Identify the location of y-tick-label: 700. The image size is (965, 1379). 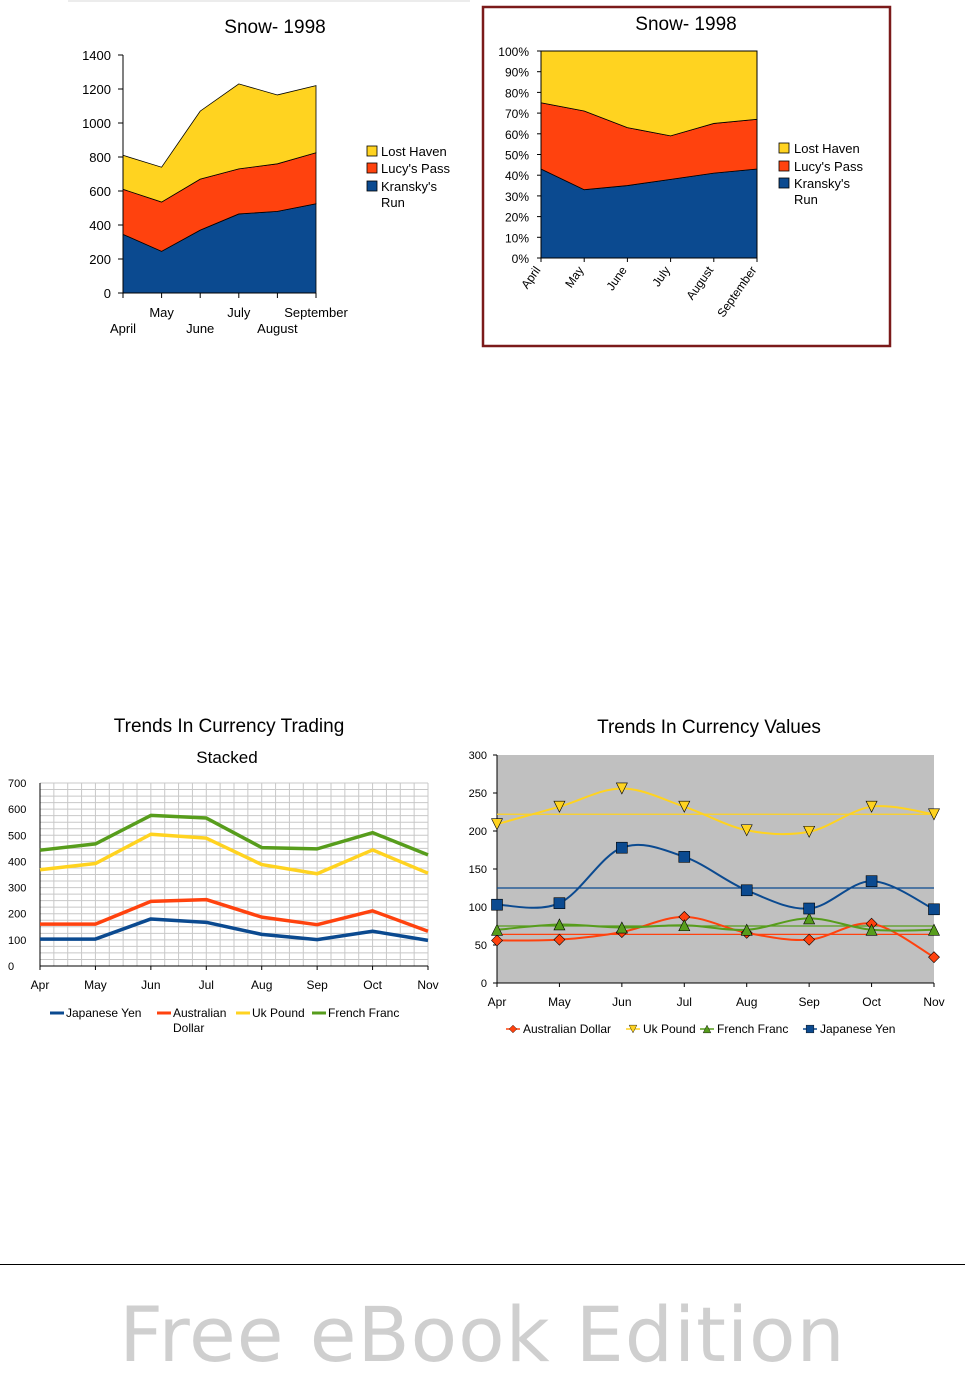
(17, 784).